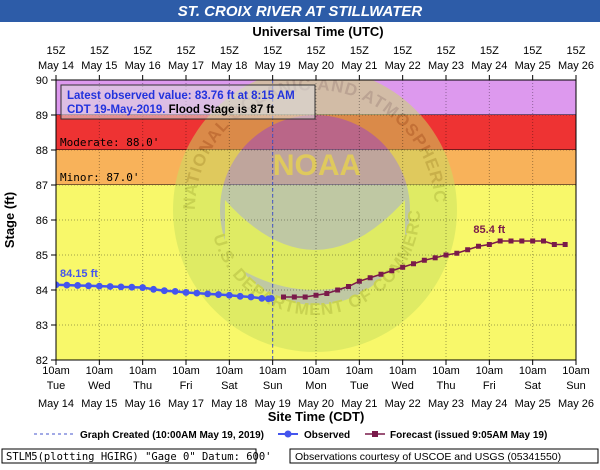 Image resolution: width=600 pixels, height=470 pixels. What do you see at coordinates (533, 404) in the screenshot?
I see `bottom-tick-date: May 25` at bounding box center [533, 404].